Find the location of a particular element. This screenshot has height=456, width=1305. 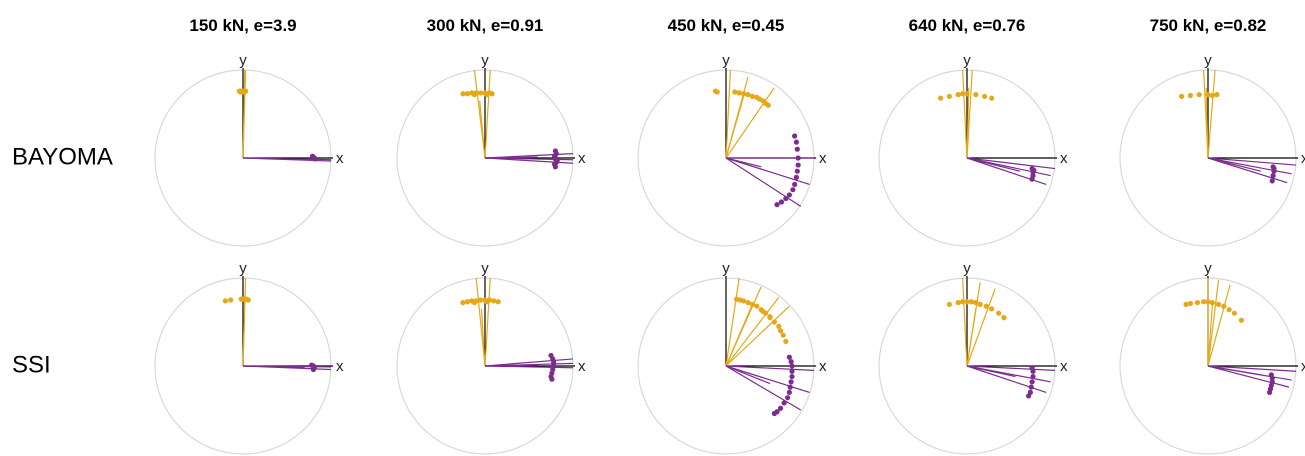

column-title: 640 kN, e=0.76 is located at coordinates (967, 25).